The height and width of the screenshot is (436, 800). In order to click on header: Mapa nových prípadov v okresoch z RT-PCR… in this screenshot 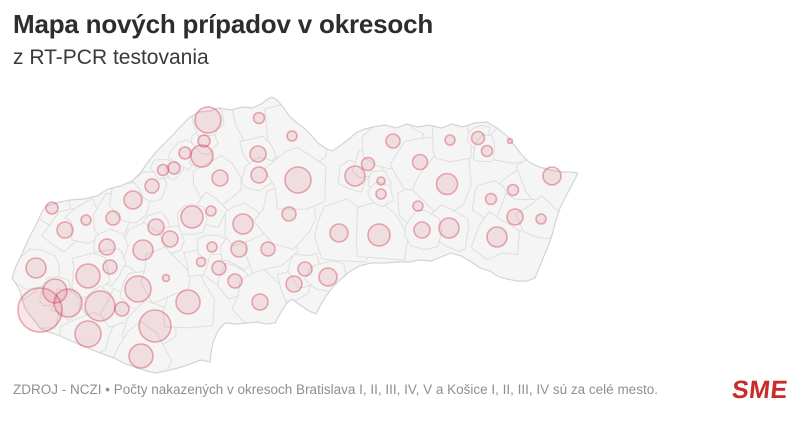, I will do `click(223, 39)`.